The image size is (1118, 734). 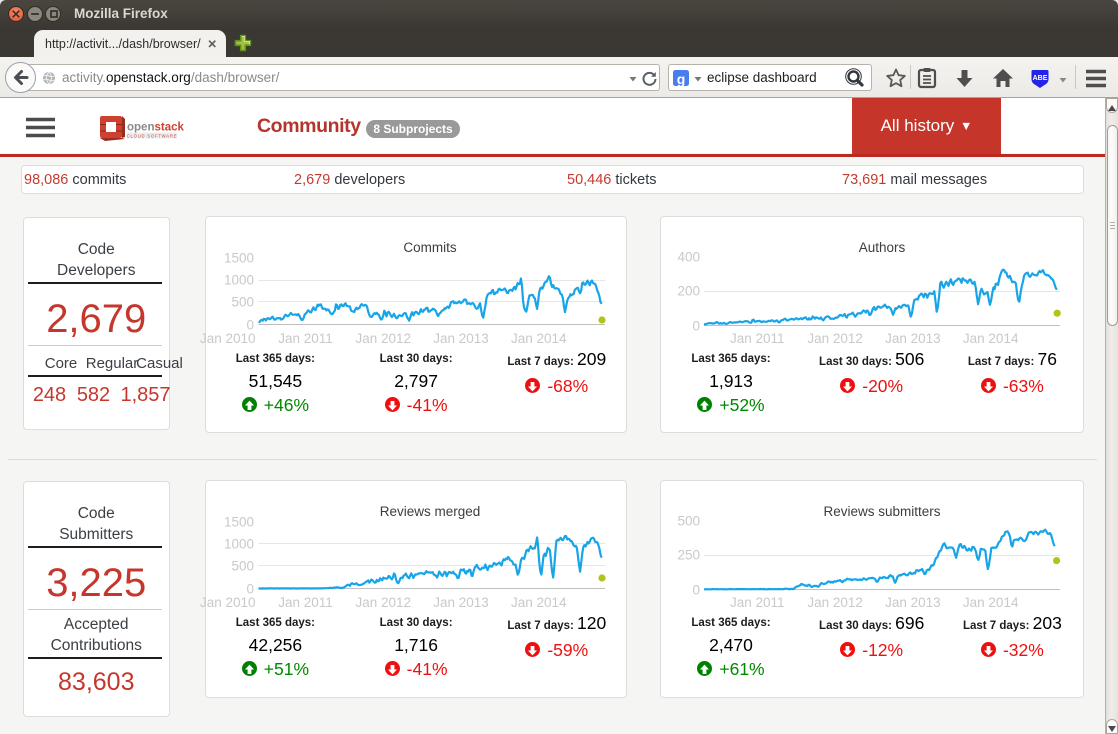 I want to click on svg-text: CLOUD SOFTWARE, so click(x=152, y=135).